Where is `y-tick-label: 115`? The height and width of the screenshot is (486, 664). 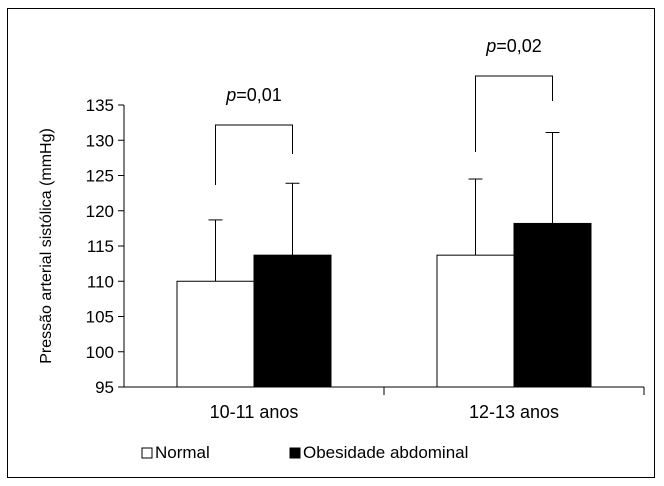 y-tick-label: 115 is located at coordinates (100, 246).